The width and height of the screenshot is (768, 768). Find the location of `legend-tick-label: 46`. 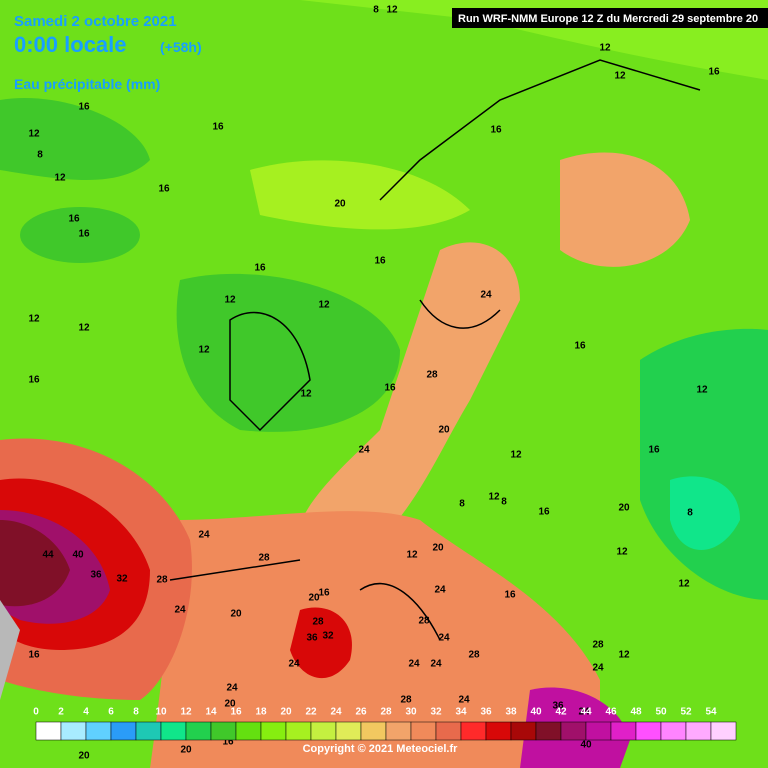

legend-tick-label: 46 is located at coordinates (611, 712).